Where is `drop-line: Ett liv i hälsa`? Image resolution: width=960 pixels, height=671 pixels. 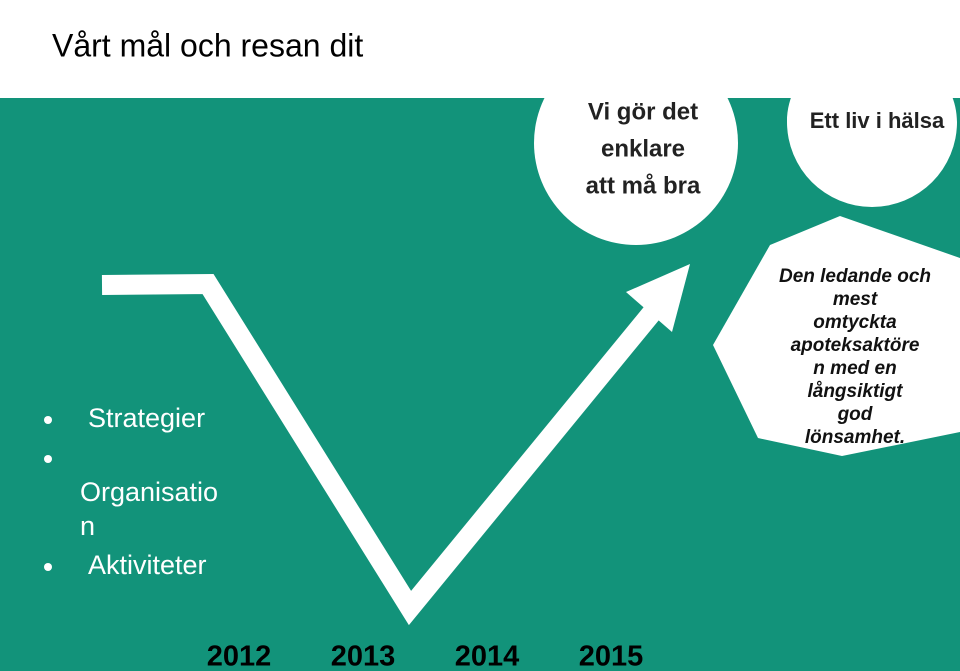
drop-line: Ett liv i hälsa is located at coordinates (877, 120).